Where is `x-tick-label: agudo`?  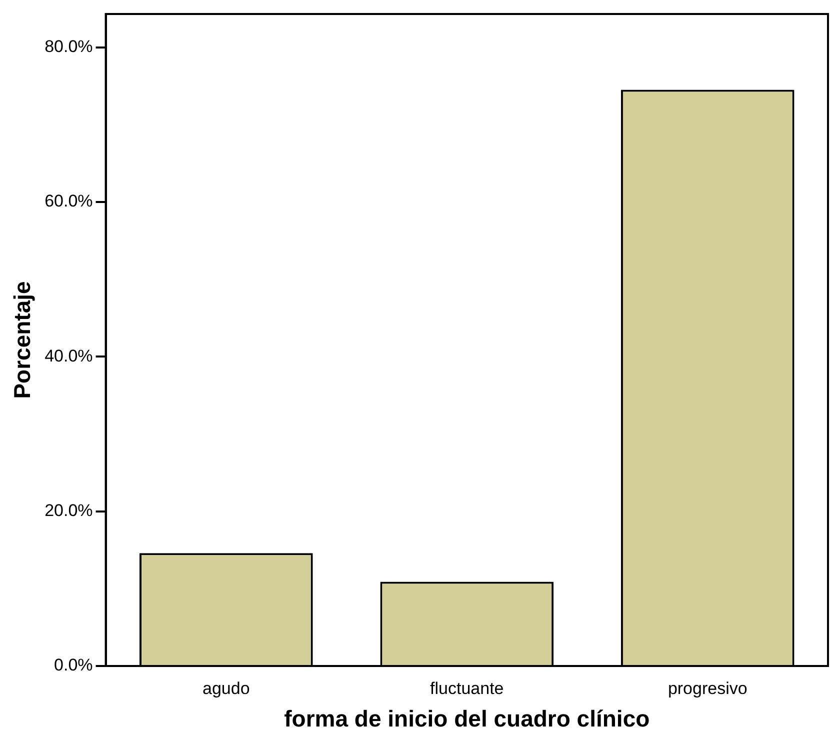
x-tick-label: agudo is located at coordinates (226, 688).